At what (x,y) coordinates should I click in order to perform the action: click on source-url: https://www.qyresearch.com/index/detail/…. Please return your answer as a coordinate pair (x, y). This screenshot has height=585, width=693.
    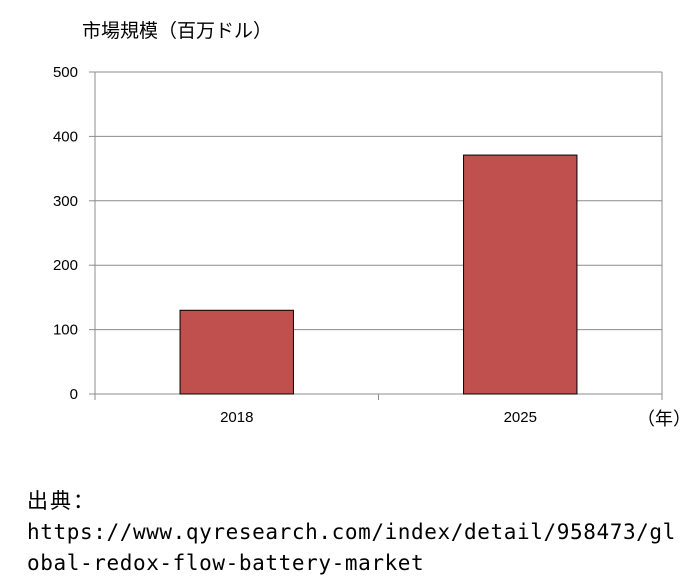
    Looking at the image, I should click on (351, 547).